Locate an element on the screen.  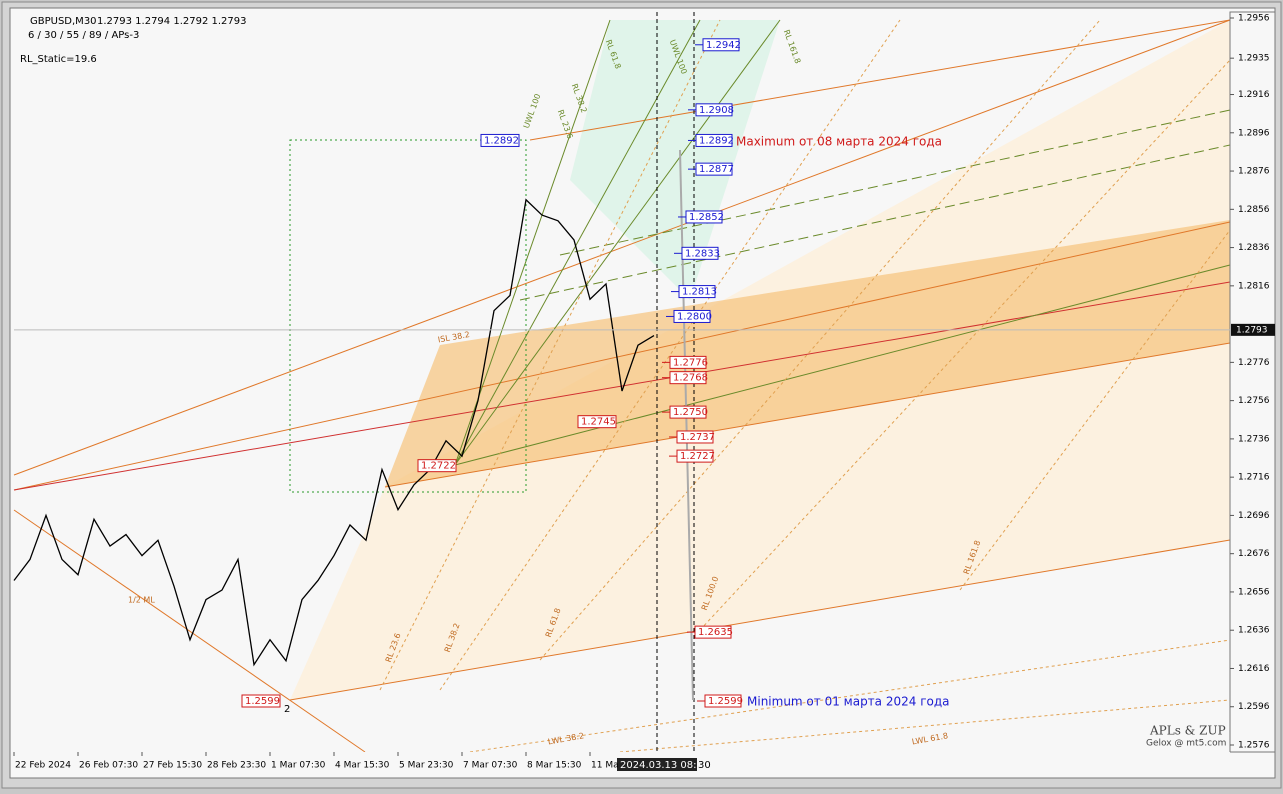
y-tick-label: 1.2616 is located at coordinates (1254, 669).